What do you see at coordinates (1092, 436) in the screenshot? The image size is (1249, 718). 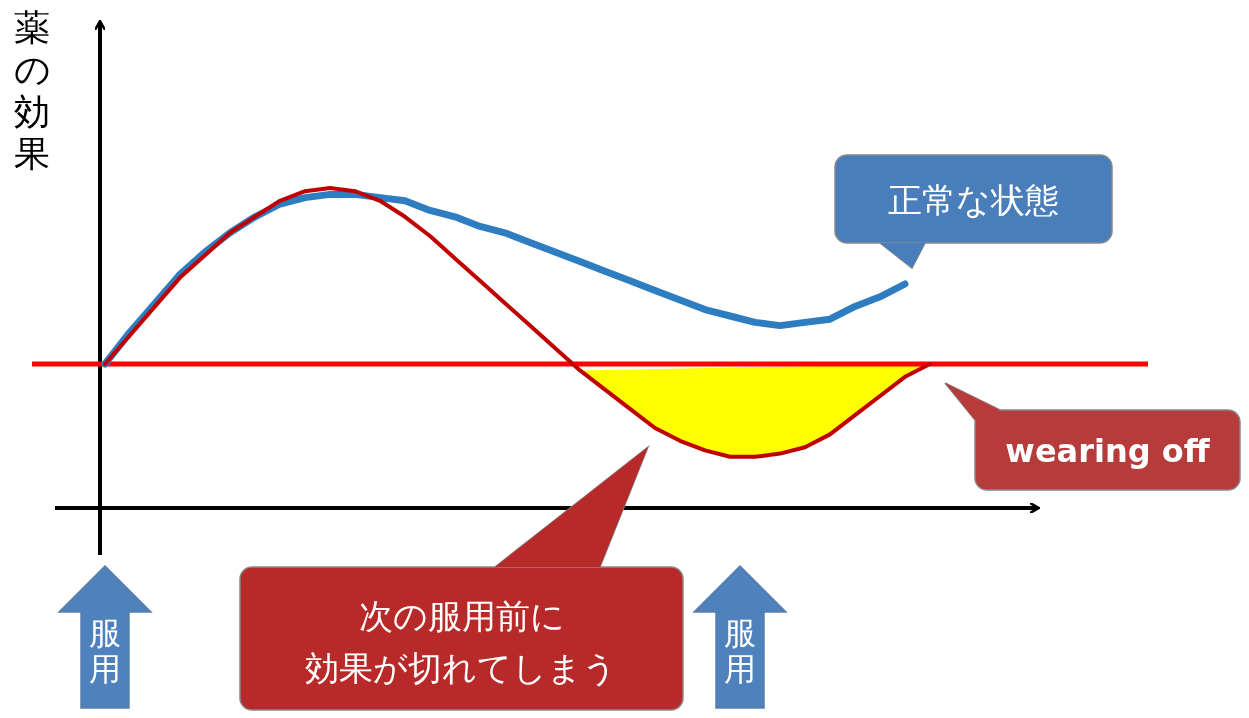 I see `annotation: wearing off` at bounding box center [1092, 436].